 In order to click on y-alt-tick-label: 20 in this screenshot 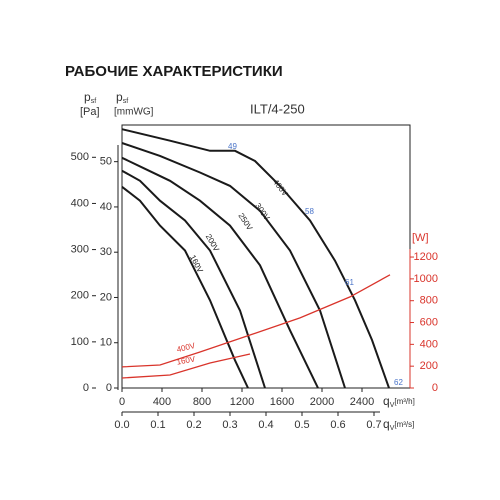, I will do `click(106, 297)`.